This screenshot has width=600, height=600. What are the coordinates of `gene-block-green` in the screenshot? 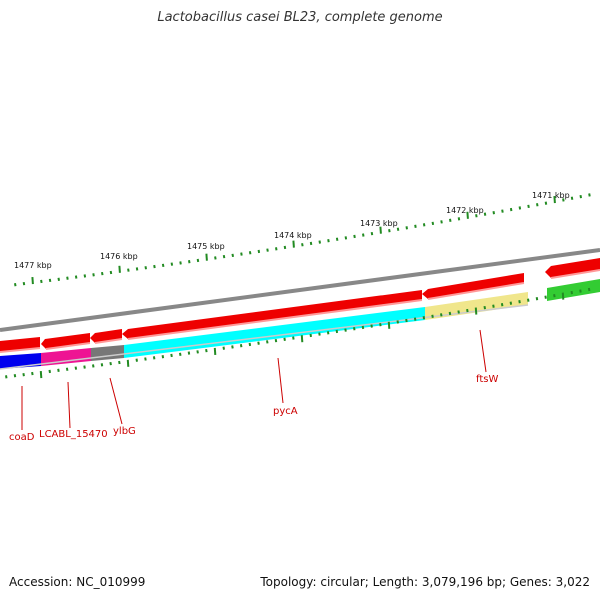 It's located at (573, 290).